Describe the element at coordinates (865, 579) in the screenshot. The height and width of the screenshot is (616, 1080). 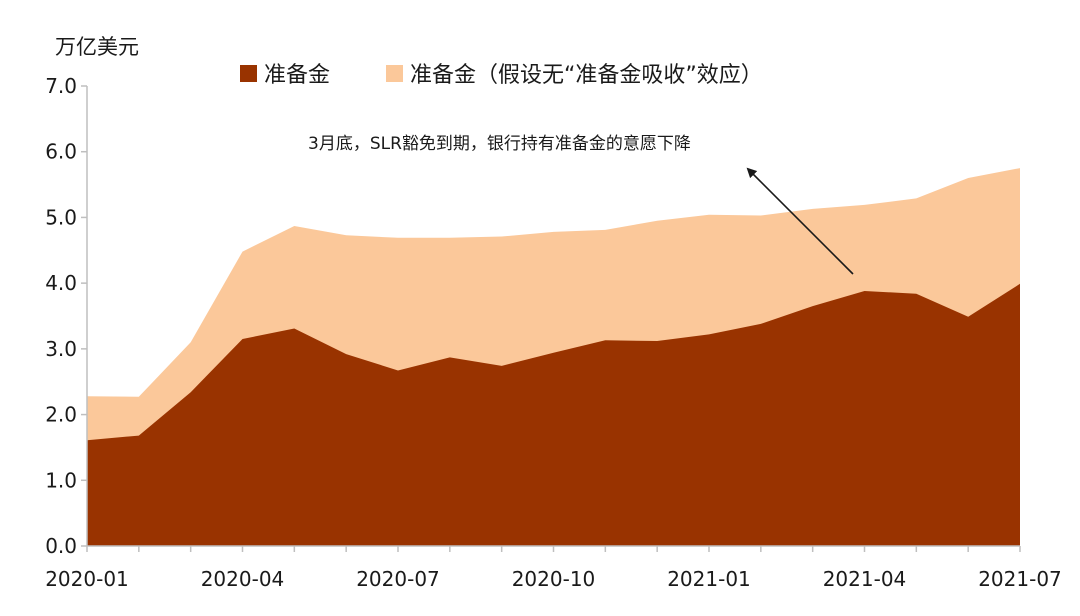
I see `x-tick-label: 2021-04` at that location.